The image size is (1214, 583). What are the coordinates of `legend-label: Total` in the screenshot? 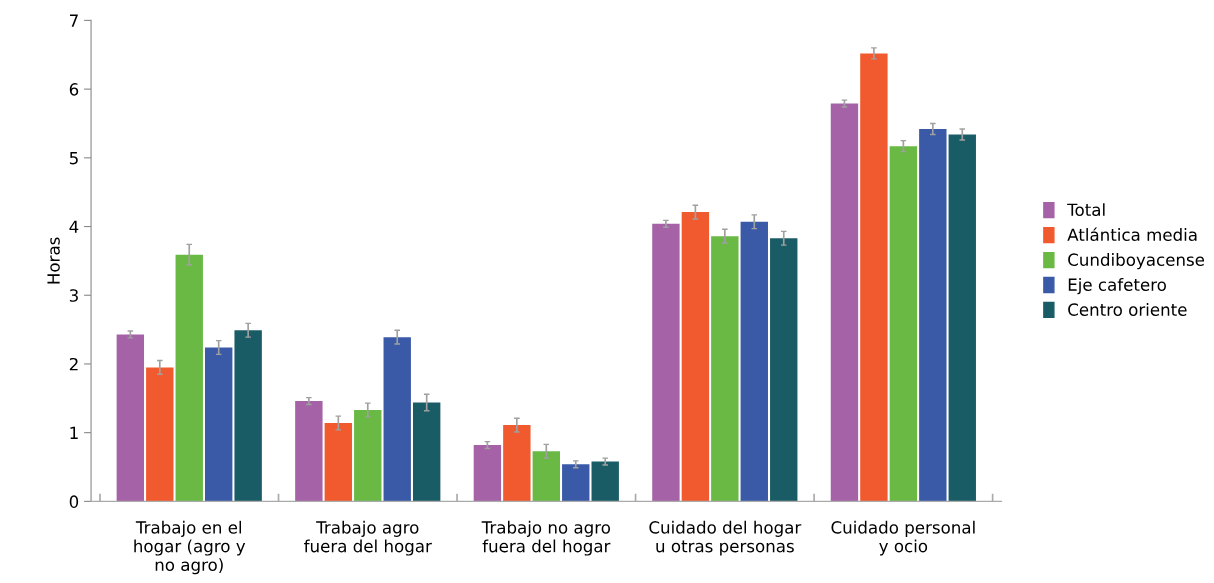 It's located at (1086, 210).